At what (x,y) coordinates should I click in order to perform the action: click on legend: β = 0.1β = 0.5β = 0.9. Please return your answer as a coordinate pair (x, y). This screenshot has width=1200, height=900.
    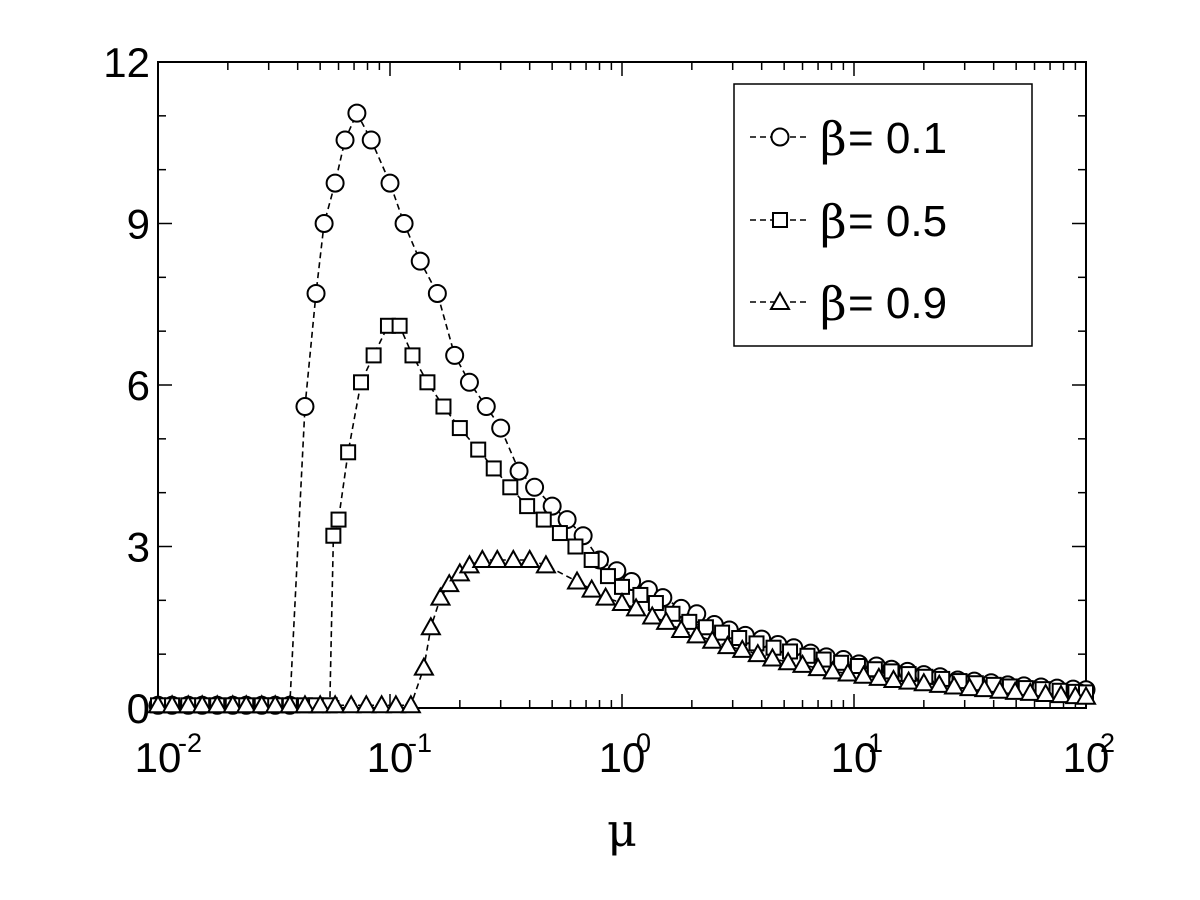
    Looking at the image, I should click on (883, 215).